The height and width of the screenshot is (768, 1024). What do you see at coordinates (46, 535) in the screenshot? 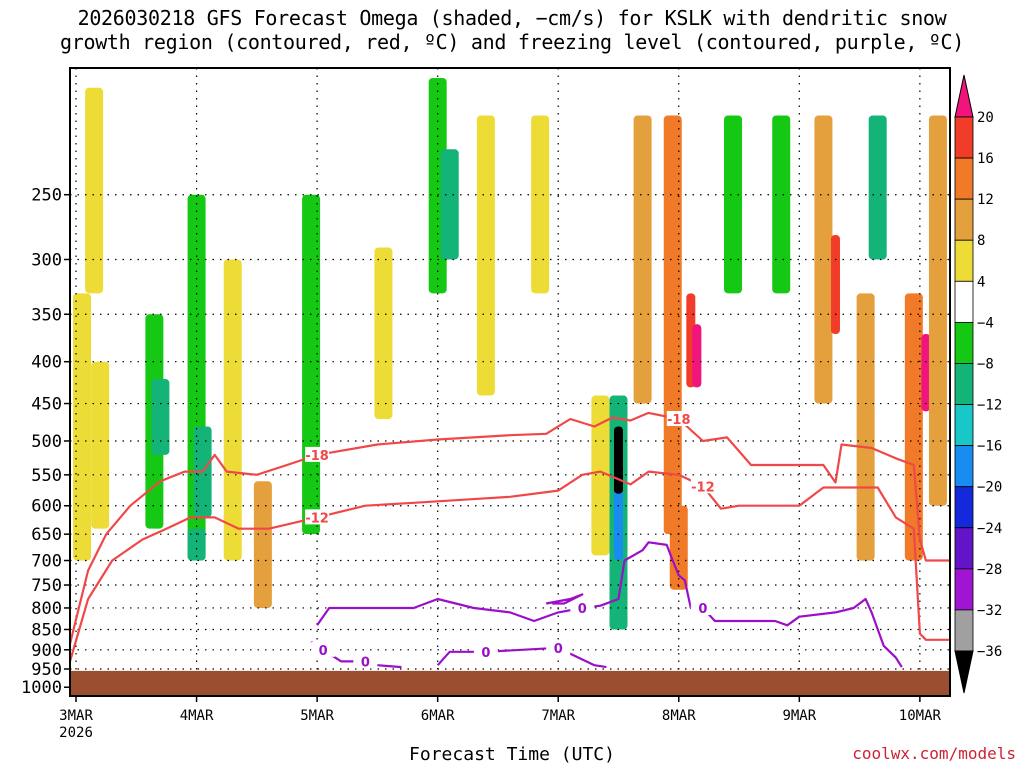
I see `ytick-label-650: 650` at bounding box center [46, 535].